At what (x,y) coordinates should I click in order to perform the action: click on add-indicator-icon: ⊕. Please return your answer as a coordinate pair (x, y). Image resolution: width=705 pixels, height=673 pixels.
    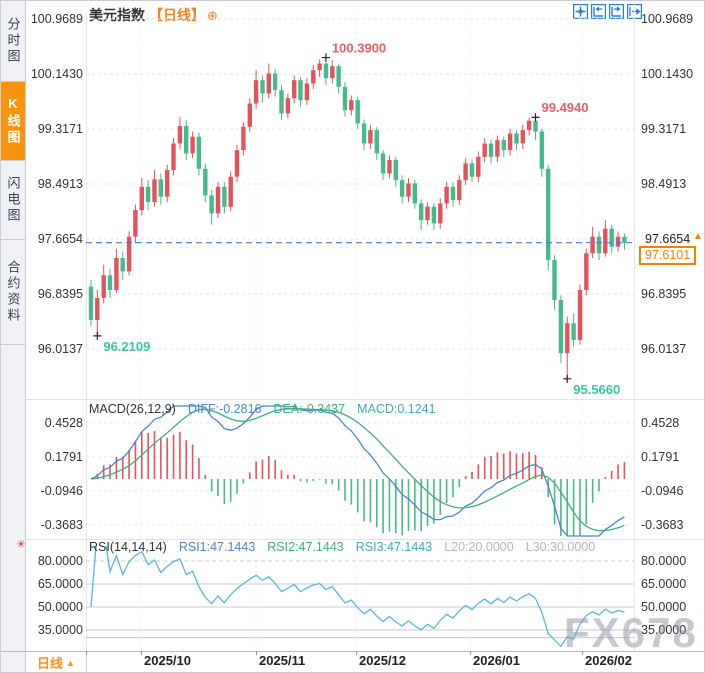
    Looking at the image, I should click on (212, 15).